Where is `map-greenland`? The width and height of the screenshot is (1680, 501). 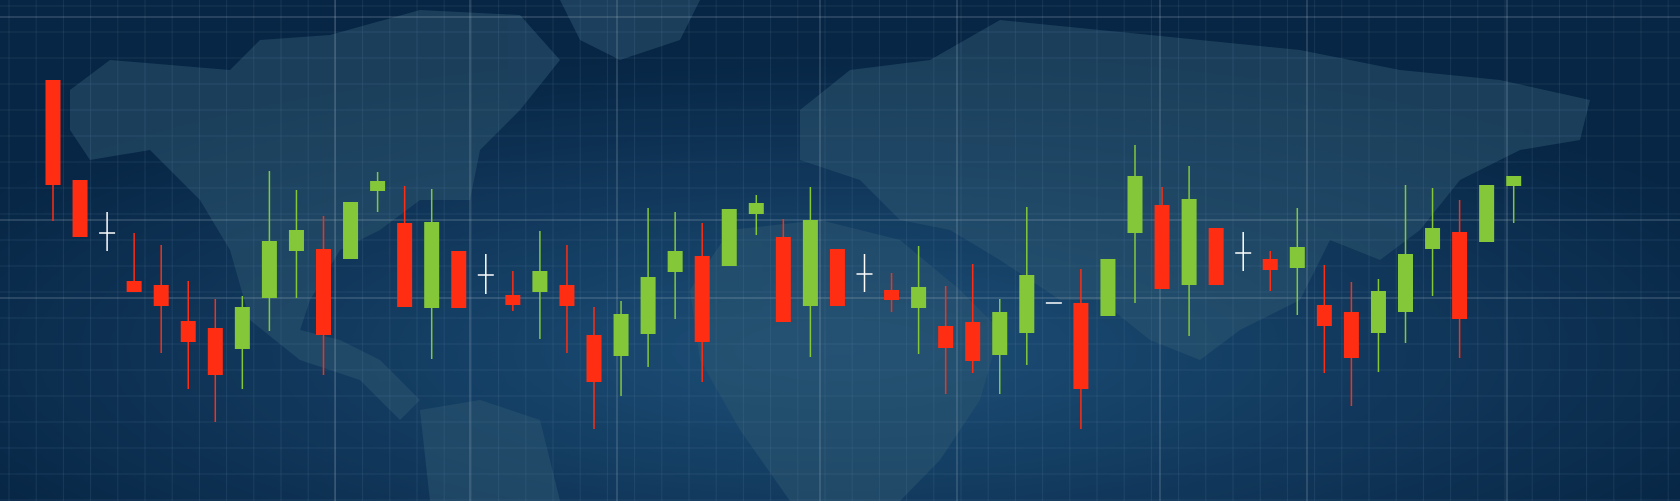
map-greenland is located at coordinates (630, 30).